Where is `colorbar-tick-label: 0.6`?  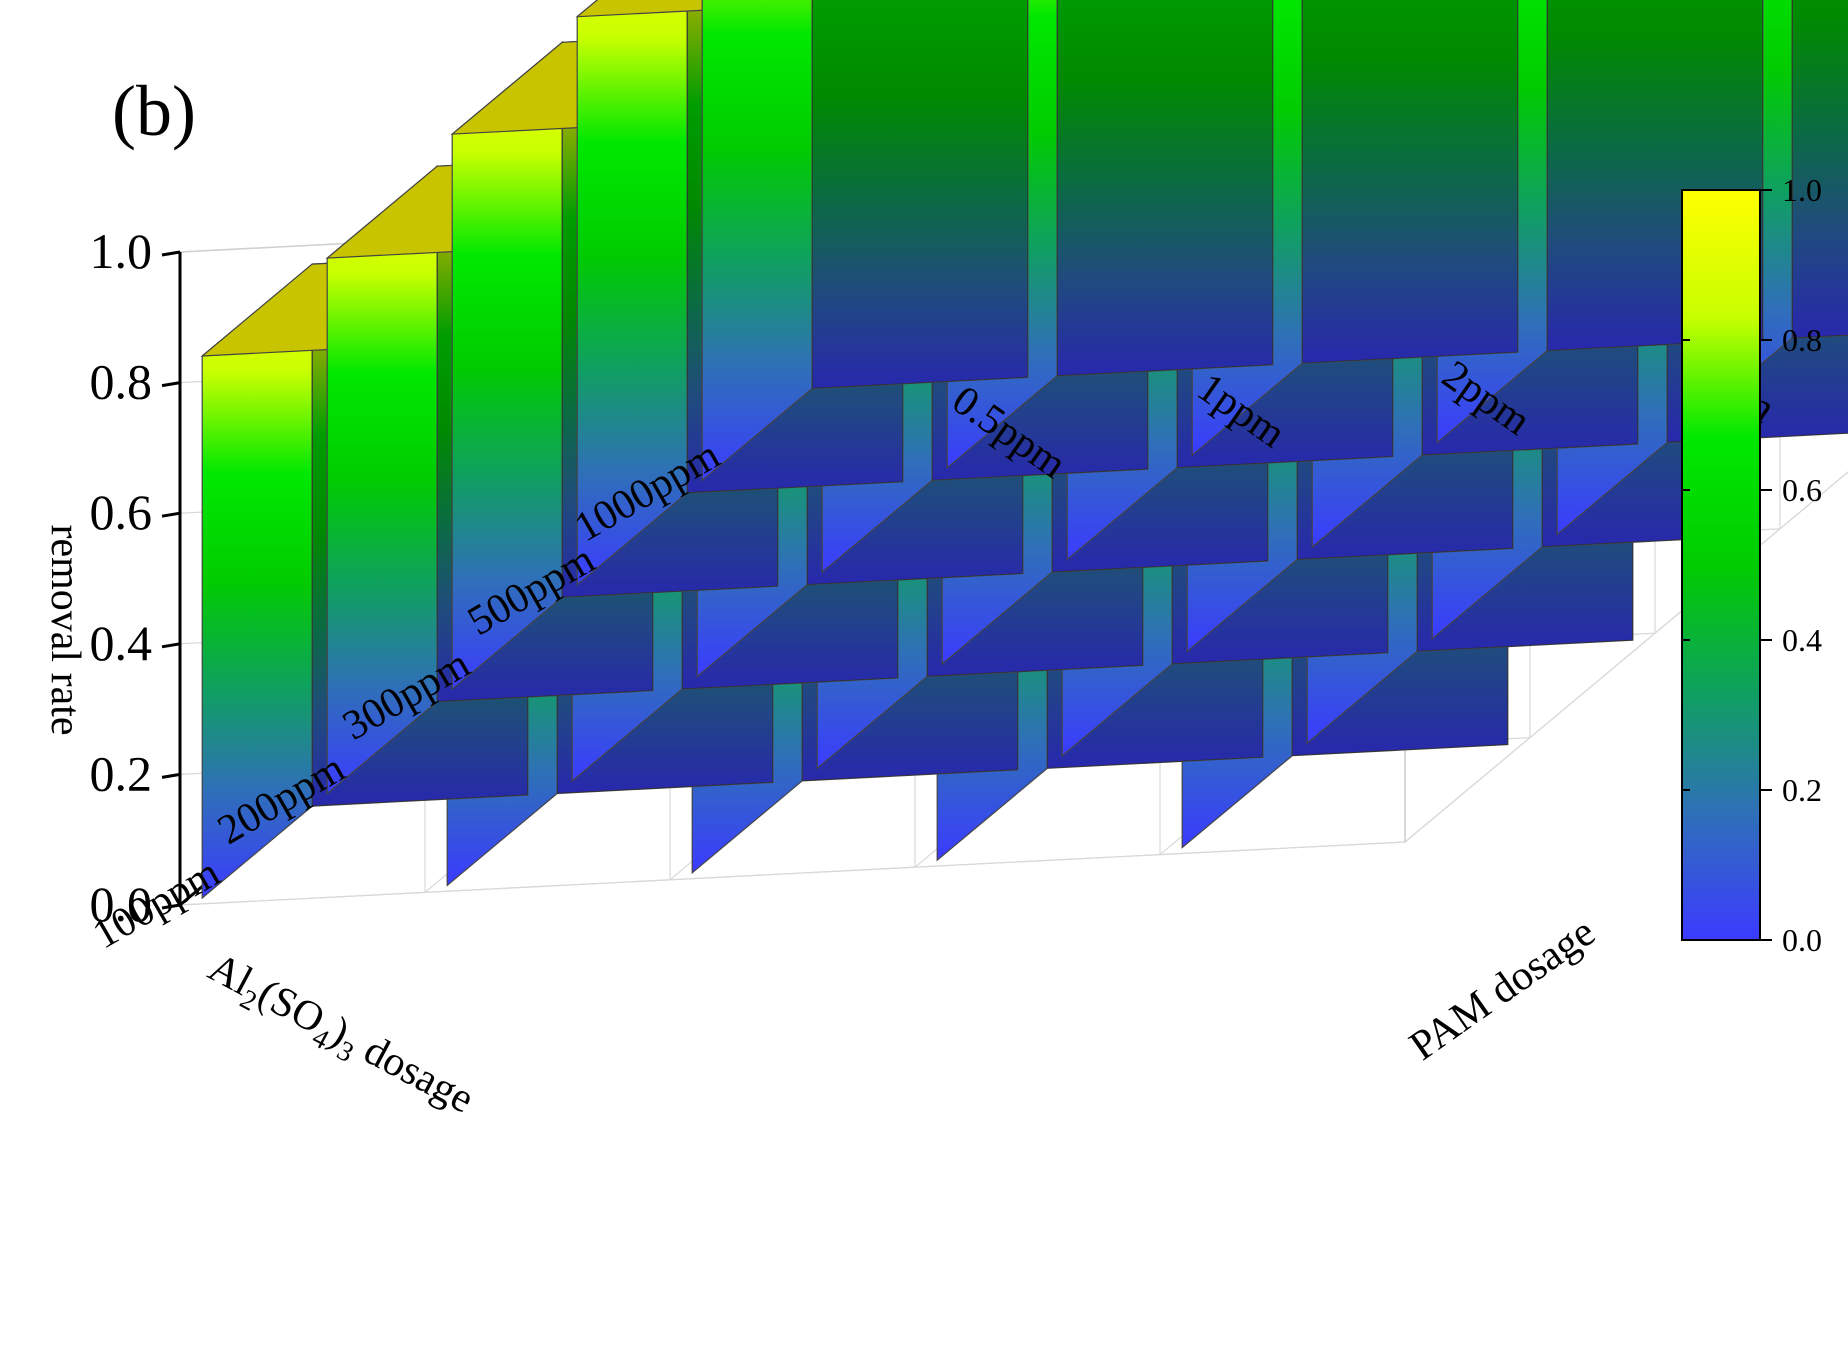 colorbar-tick-label: 0.6 is located at coordinates (1802, 490).